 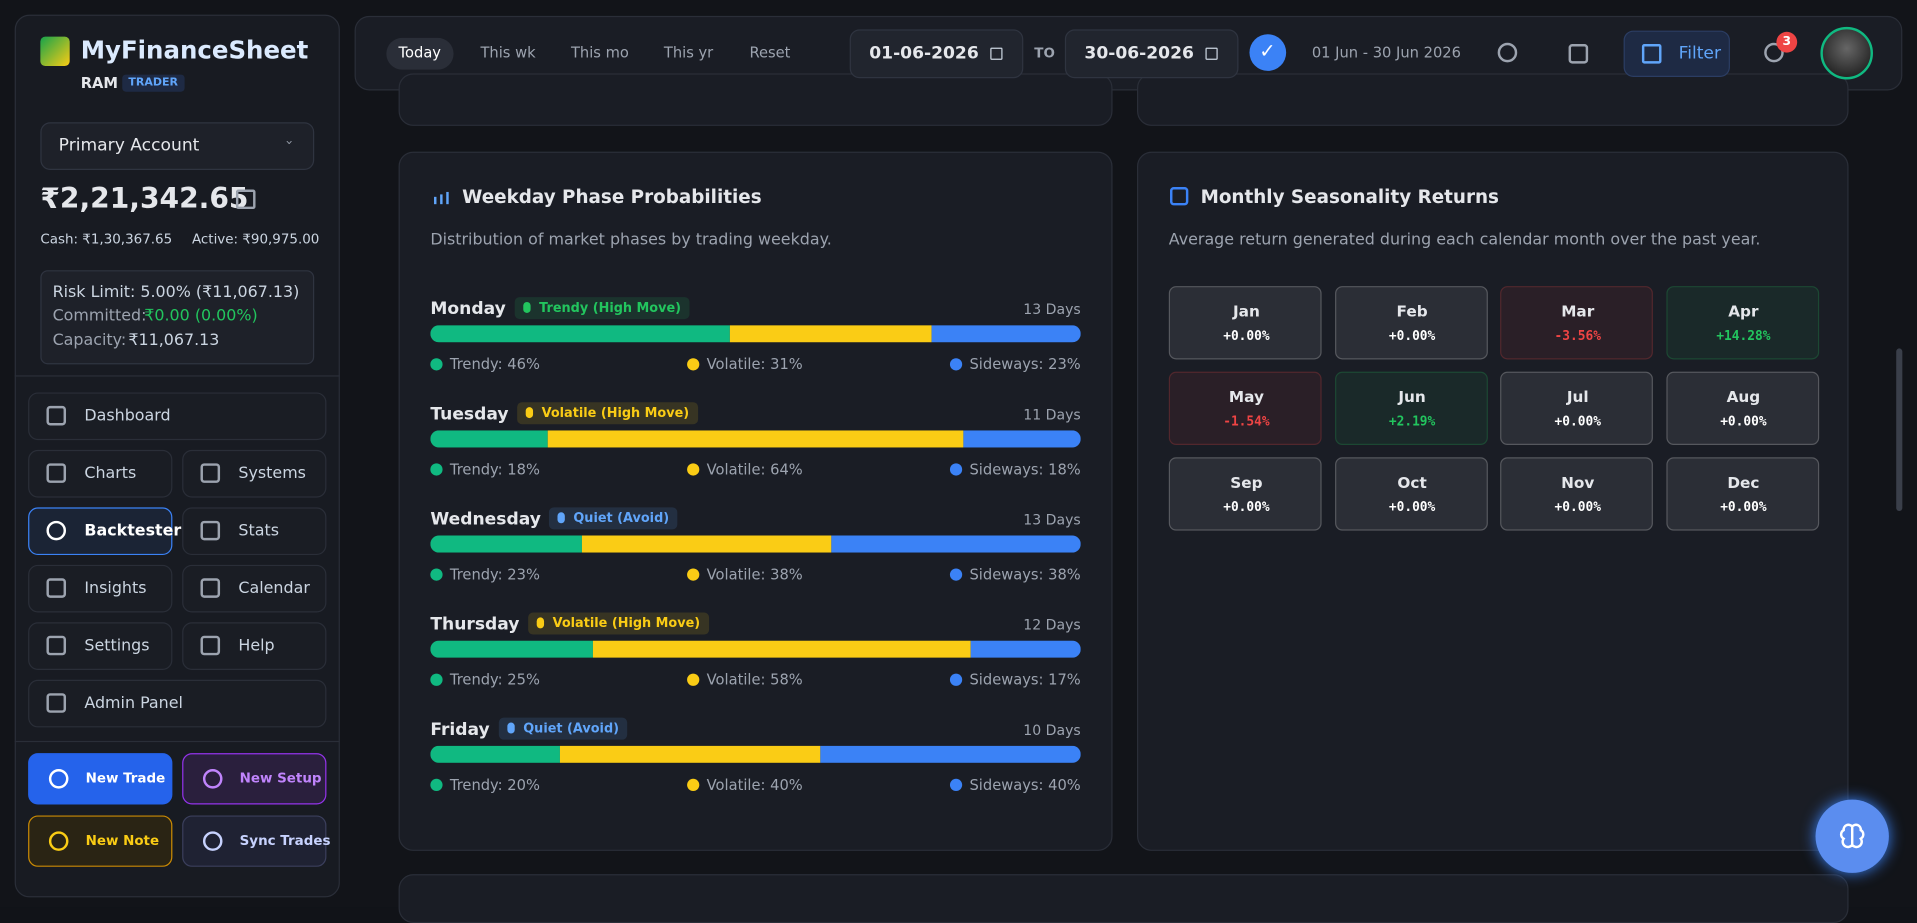 I want to click on action-button: New Note, so click(x=100, y=841).